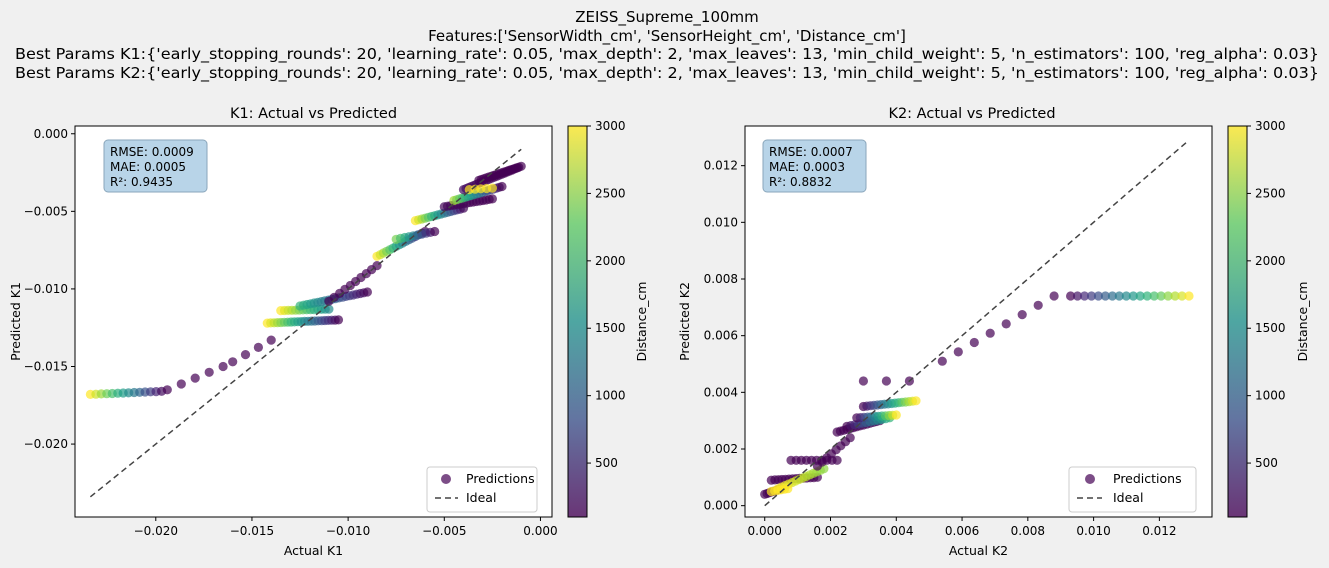 The width and height of the screenshot is (1329, 568). I want to click on k1-stats-box: RMSE: 0.0009 MAE: 0.0005 R²: 0.9435, so click(155, 166).